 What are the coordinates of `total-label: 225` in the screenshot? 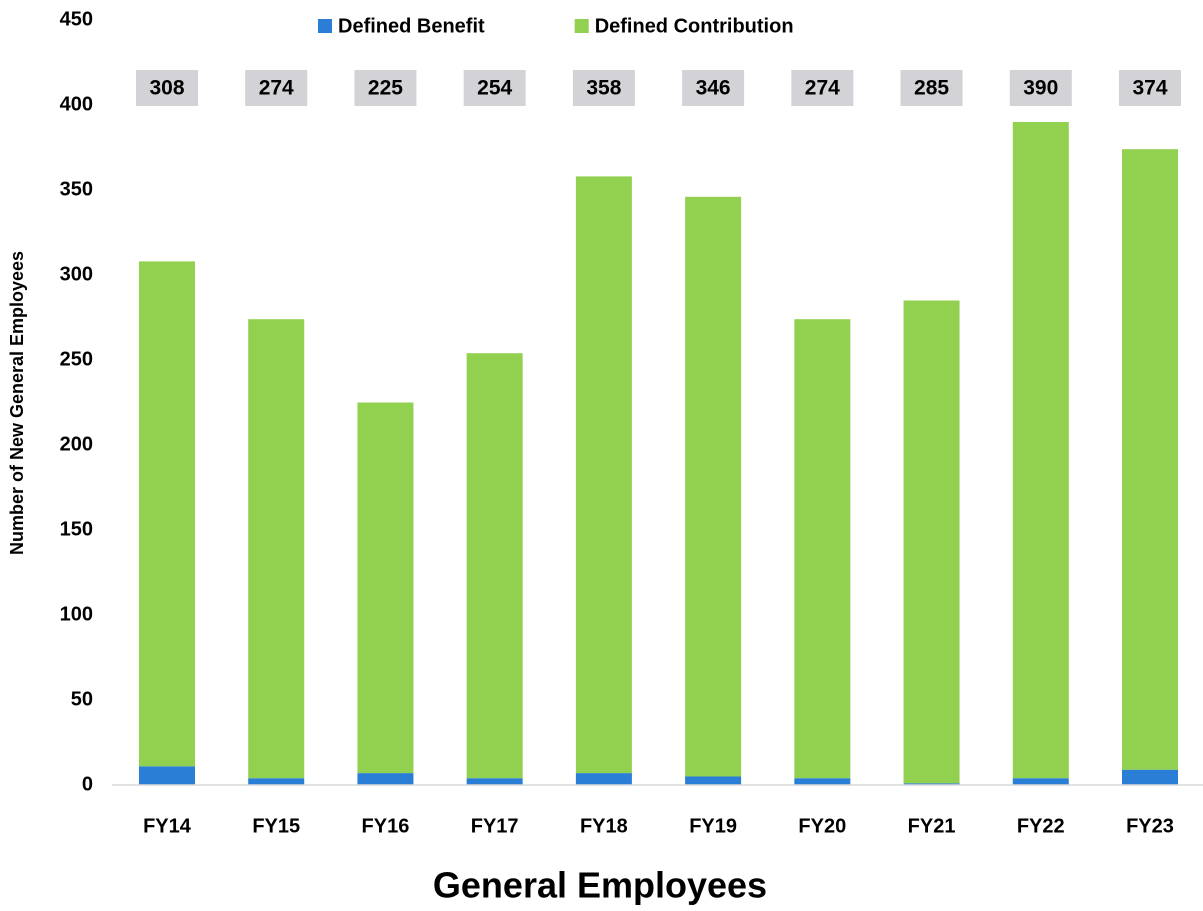 It's located at (385, 88).